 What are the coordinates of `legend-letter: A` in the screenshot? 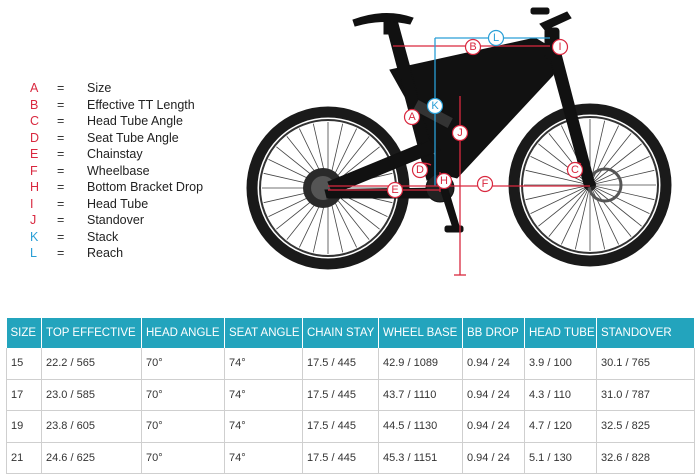 It's located at (34, 88).